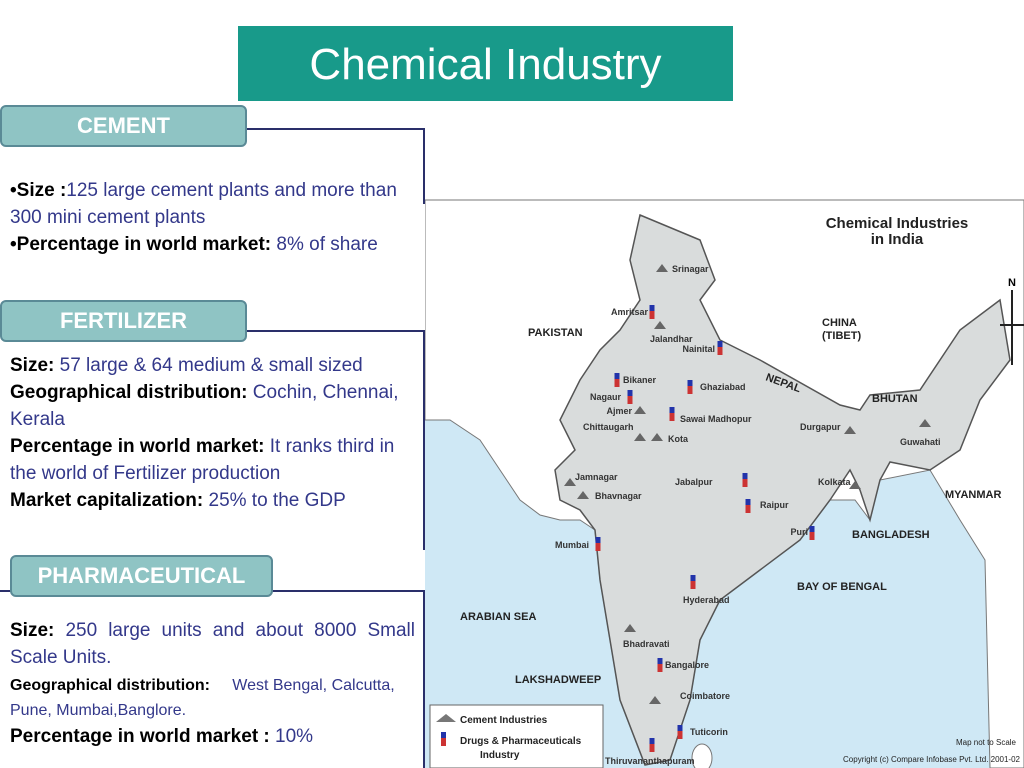  What do you see at coordinates (799, 532) in the screenshot?
I see `site-label: Puri` at bounding box center [799, 532].